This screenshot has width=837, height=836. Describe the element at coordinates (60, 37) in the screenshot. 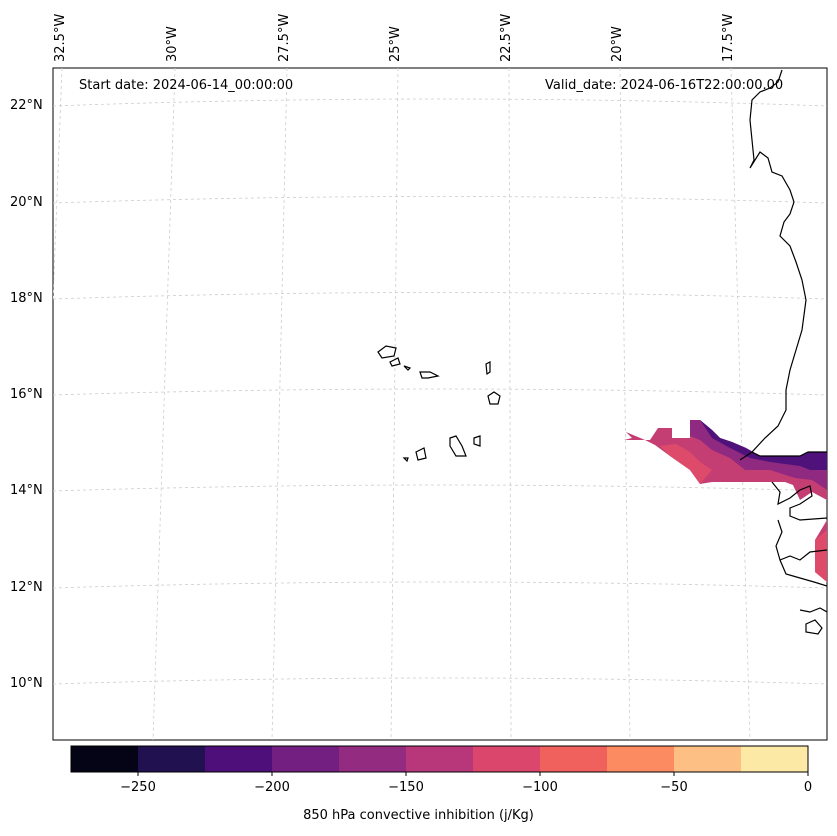

I see `lon-label-32-5w: 32.5°W` at that location.